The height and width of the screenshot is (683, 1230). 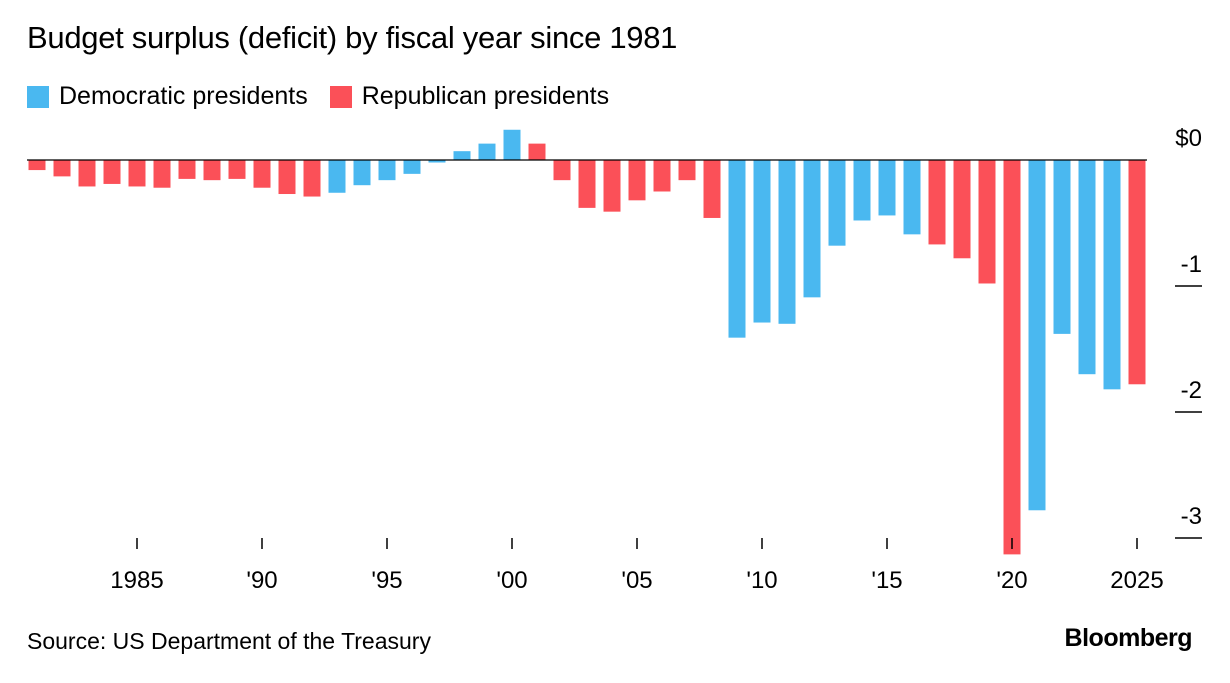 I want to click on bar-2010, so click(x=762, y=241).